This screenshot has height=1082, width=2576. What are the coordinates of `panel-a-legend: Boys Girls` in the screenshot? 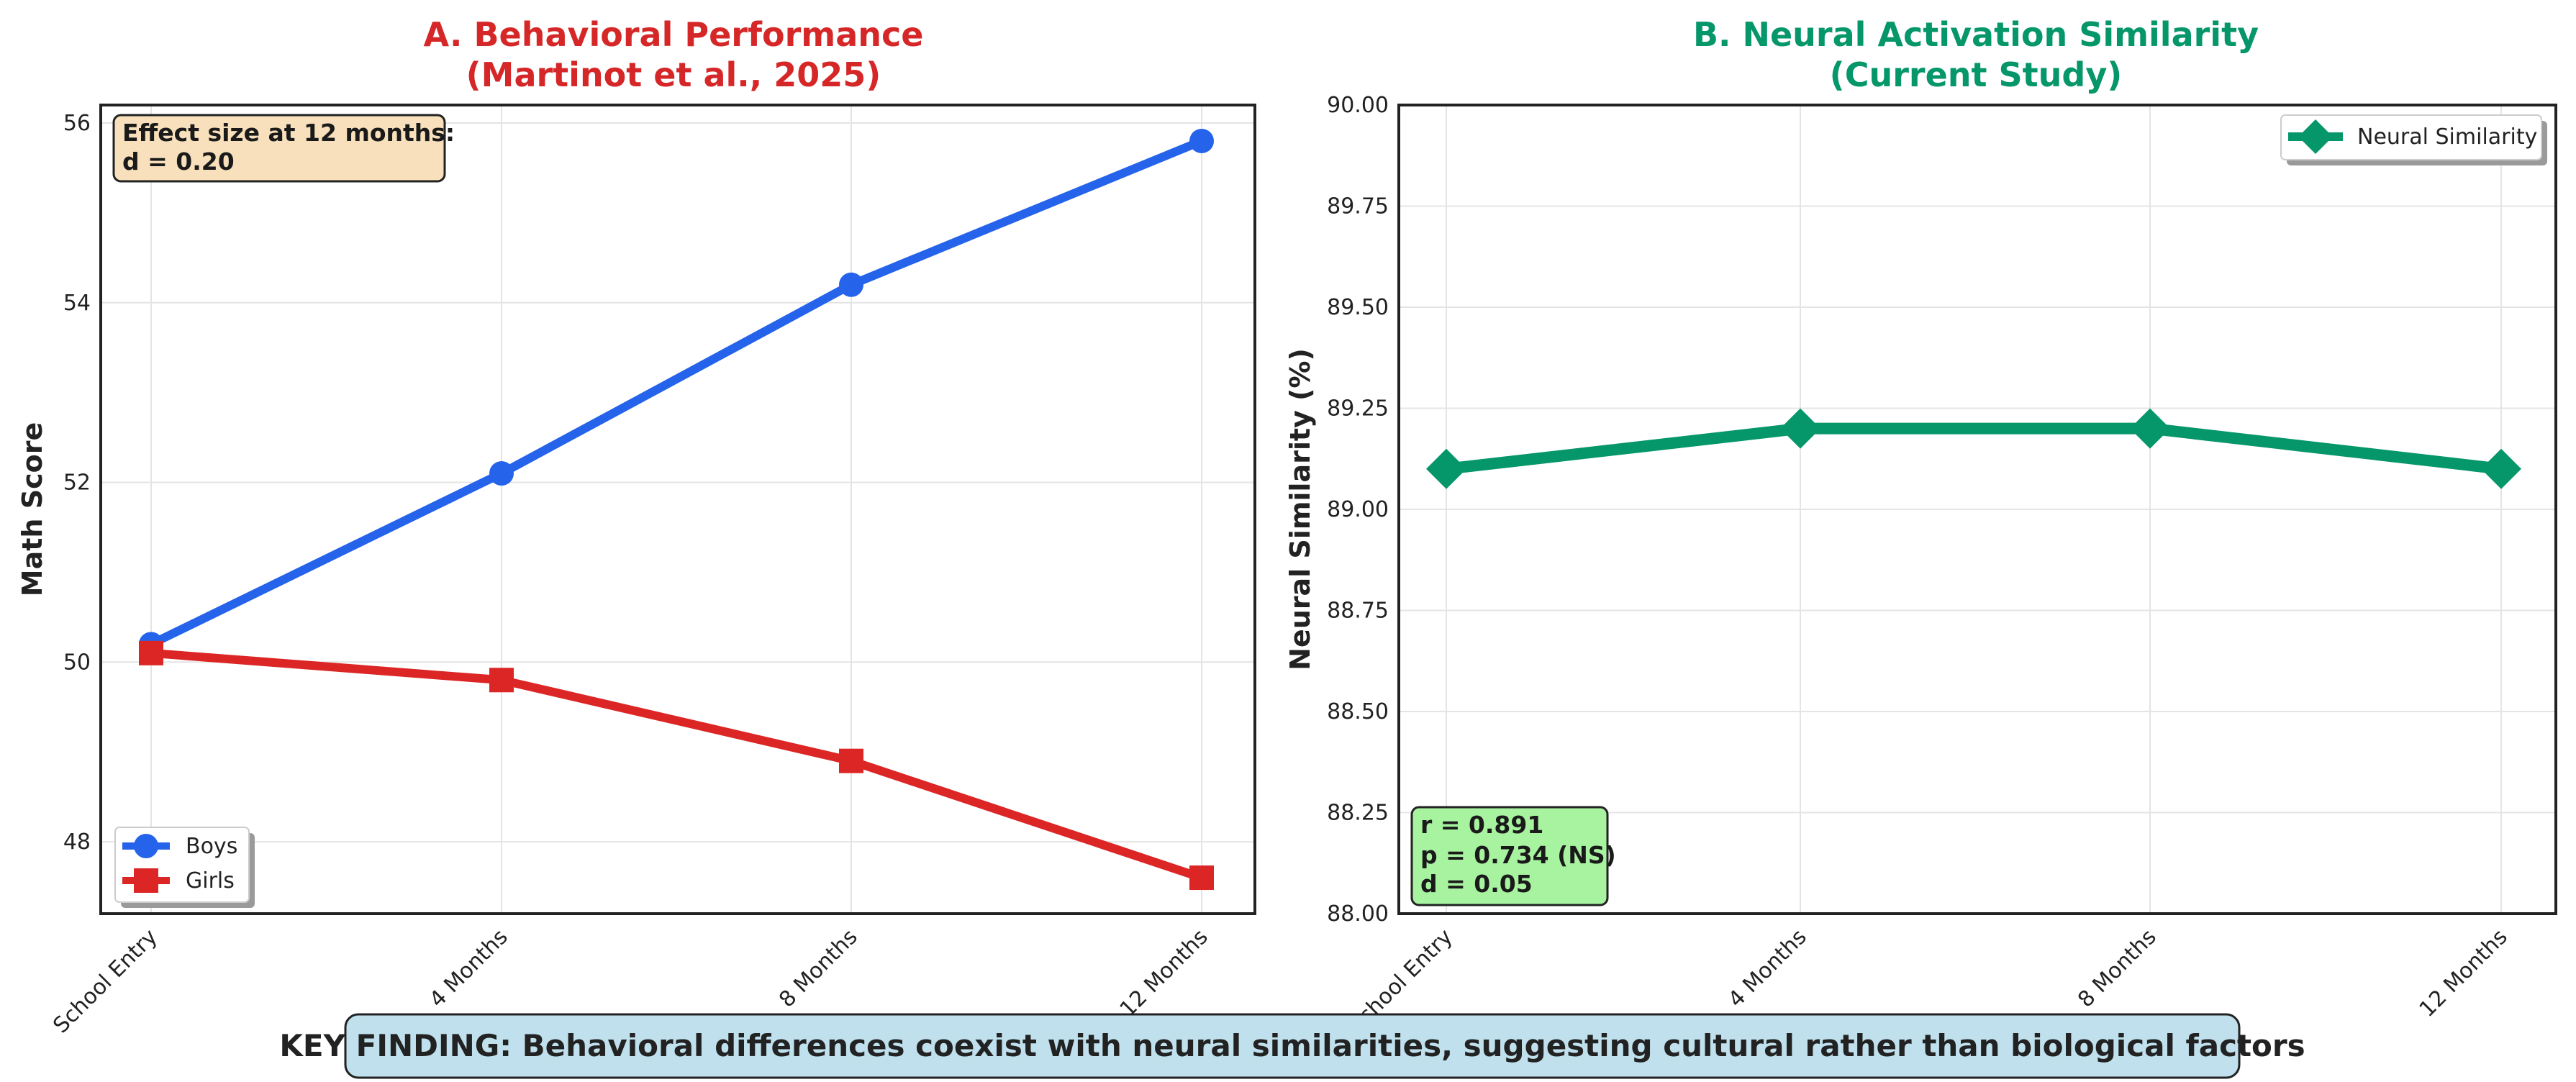 It's located at (184, 867).